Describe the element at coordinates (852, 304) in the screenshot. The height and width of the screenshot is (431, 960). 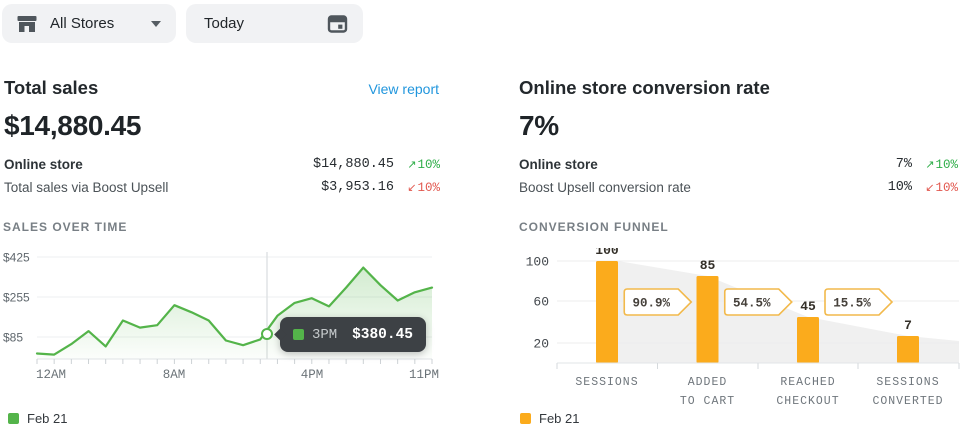
I see `svg-text: 15.5%` at that location.